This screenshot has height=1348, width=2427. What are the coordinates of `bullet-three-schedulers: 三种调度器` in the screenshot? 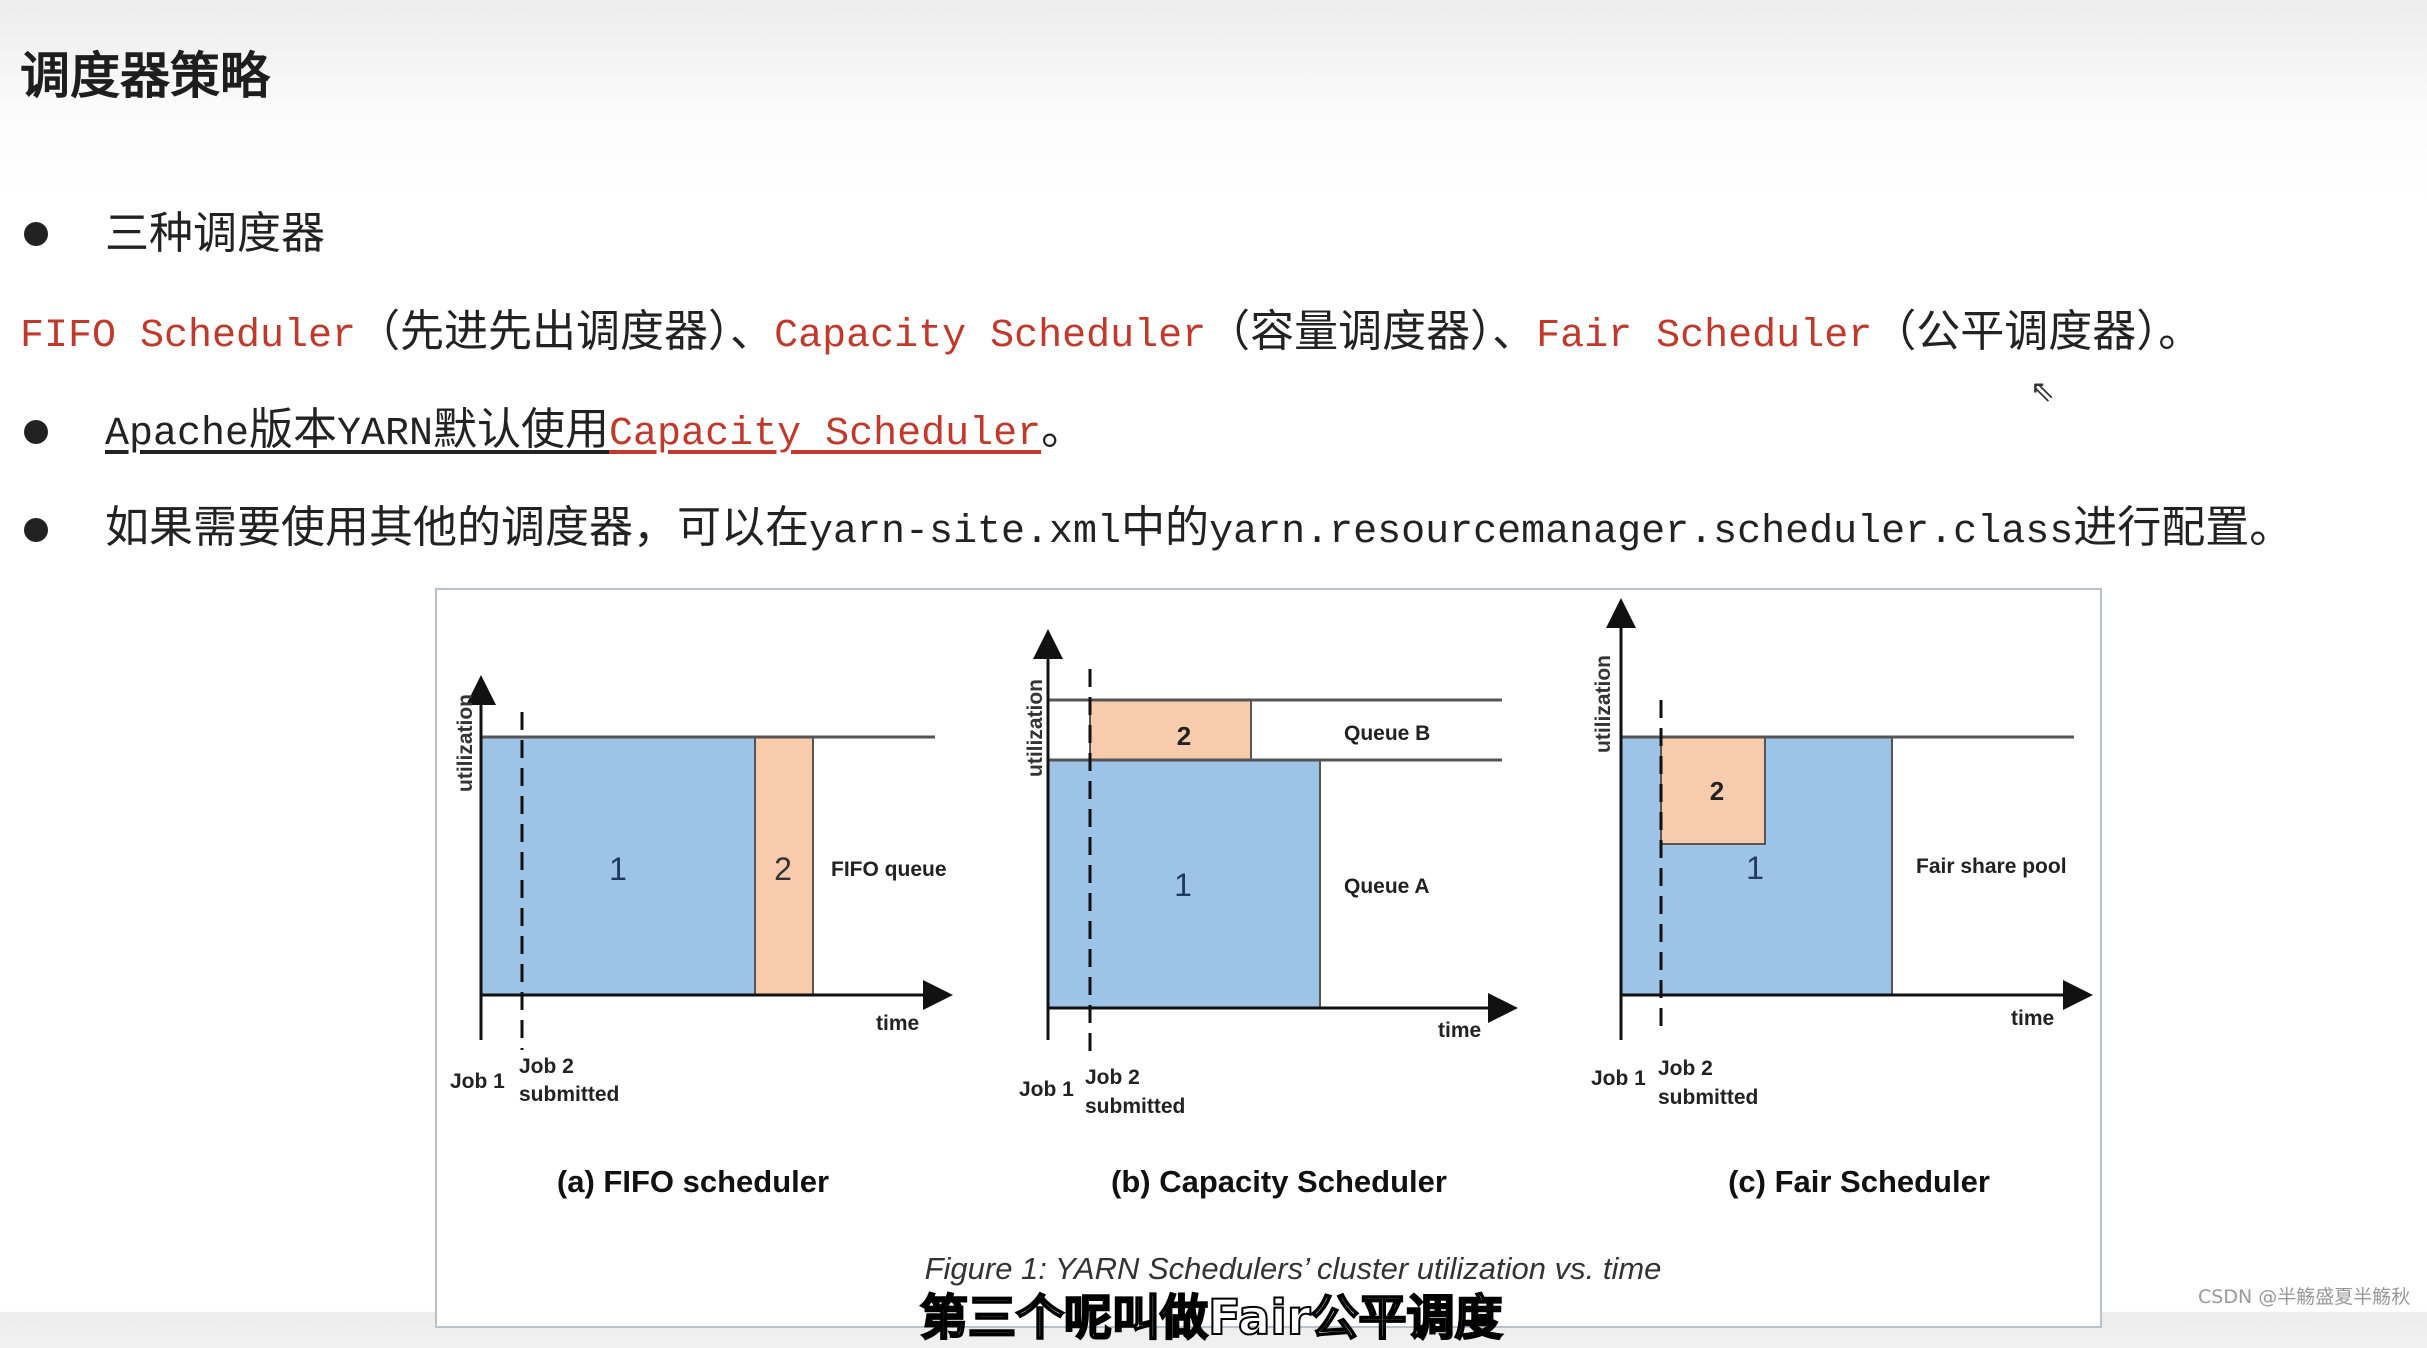 It's located at (215, 233).